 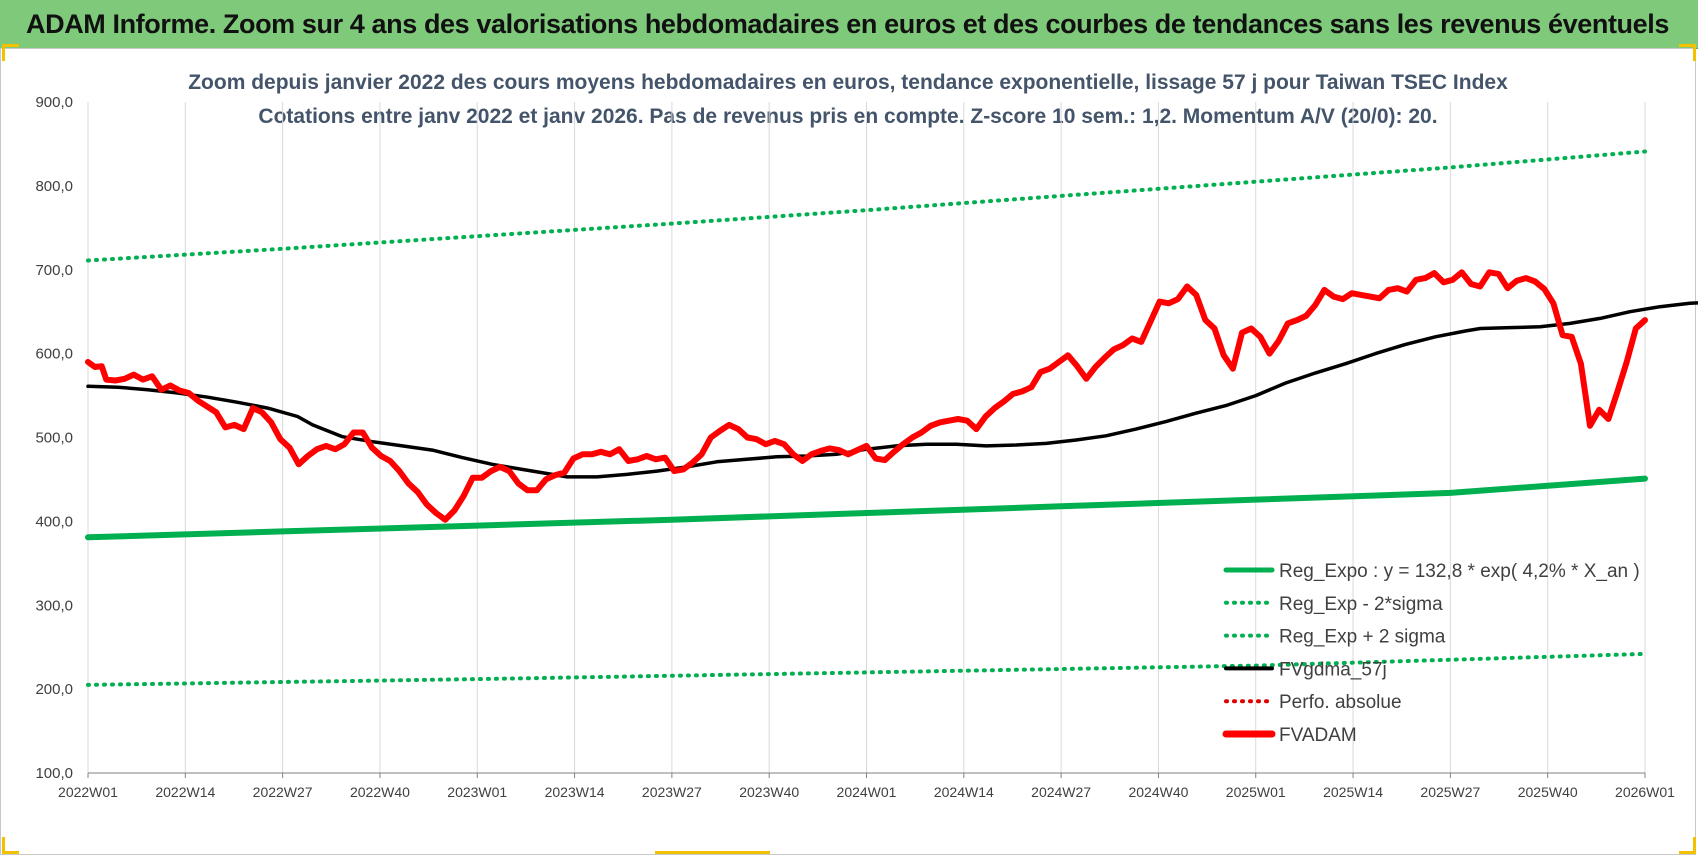 What do you see at coordinates (54, 521) in the screenshot?
I see `y-tick-label: 400,0` at bounding box center [54, 521].